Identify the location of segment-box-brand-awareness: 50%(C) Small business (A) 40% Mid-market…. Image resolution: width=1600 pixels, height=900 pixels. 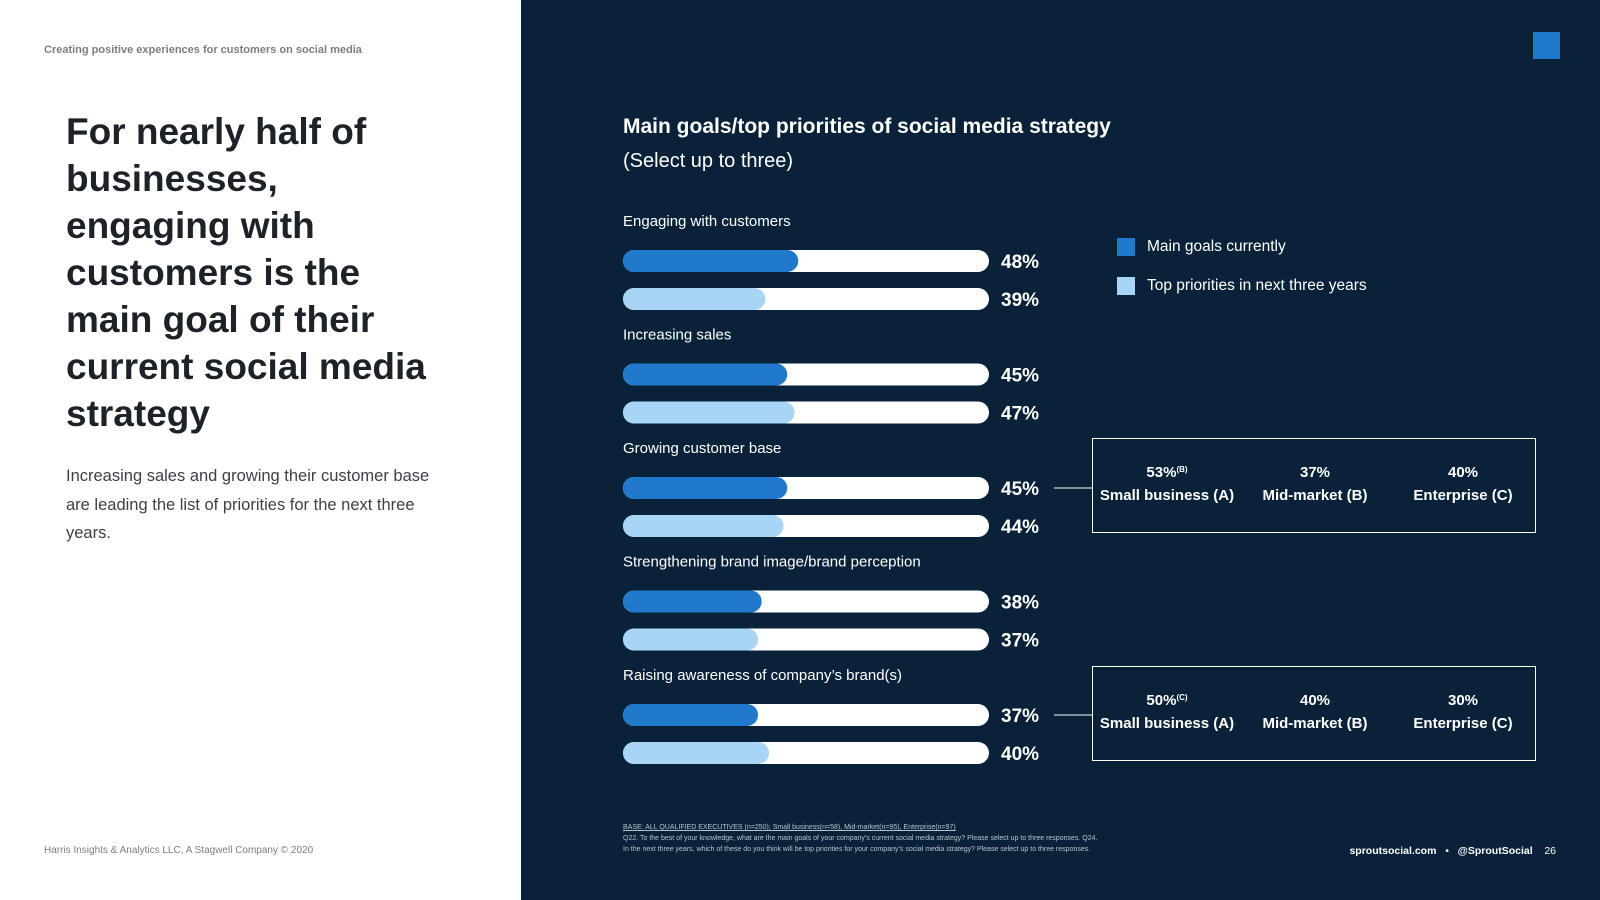
(1314, 713).